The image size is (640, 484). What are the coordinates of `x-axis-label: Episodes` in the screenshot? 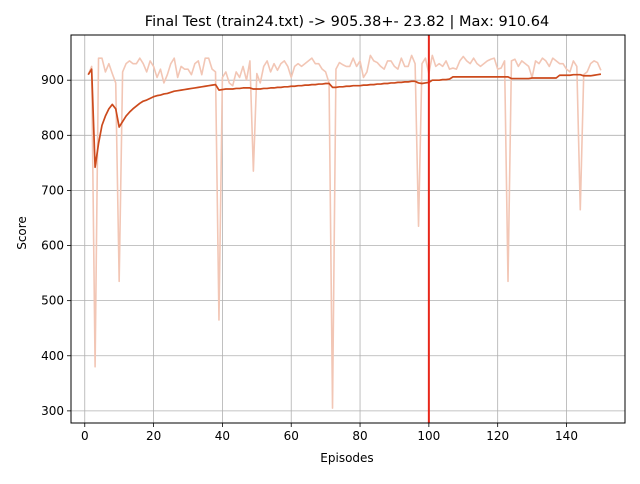 It's located at (346, 458).